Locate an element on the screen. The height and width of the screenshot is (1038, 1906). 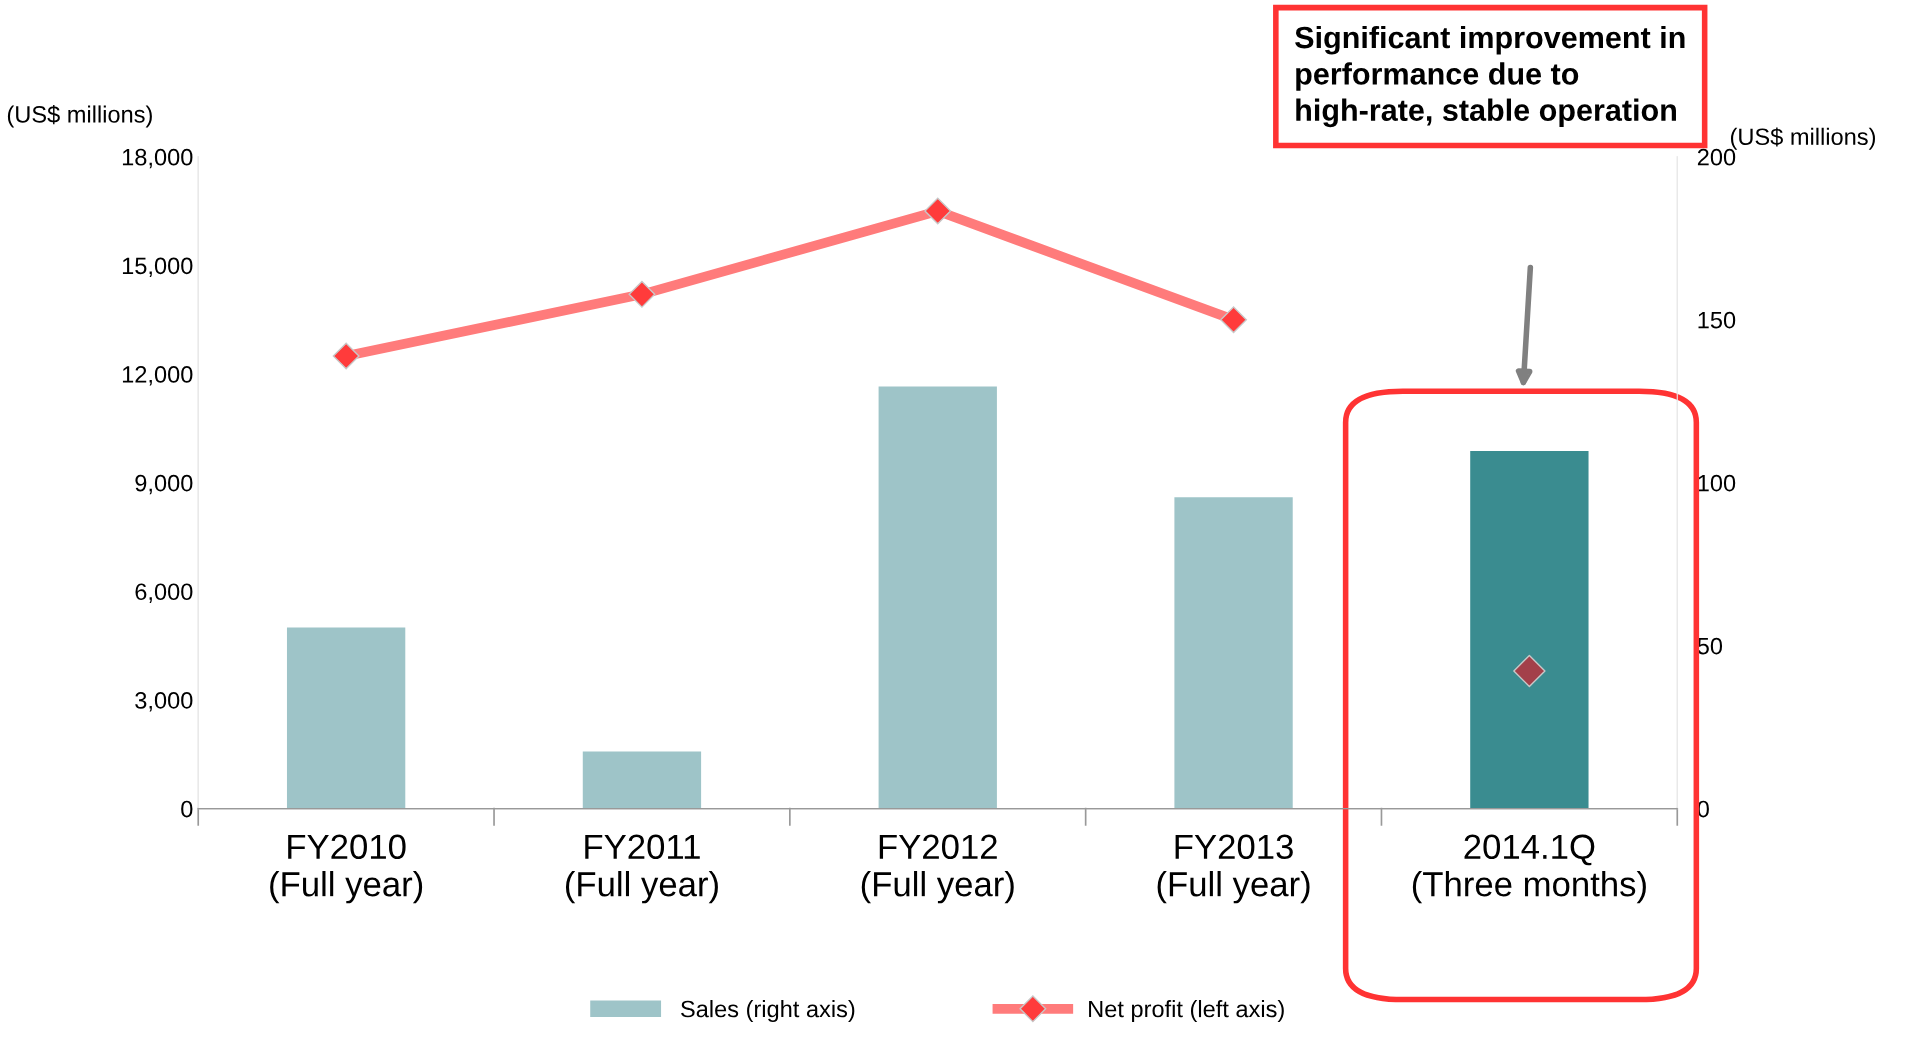
y-tick-label: 18,000 is located at coordinates (157, 158).